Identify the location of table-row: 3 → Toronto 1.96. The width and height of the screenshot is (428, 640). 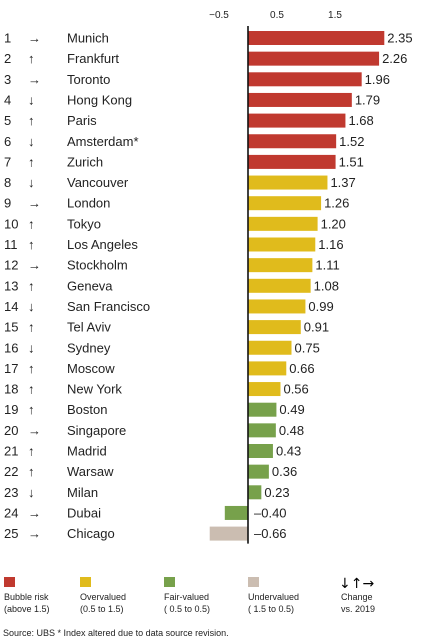
(197, 79).